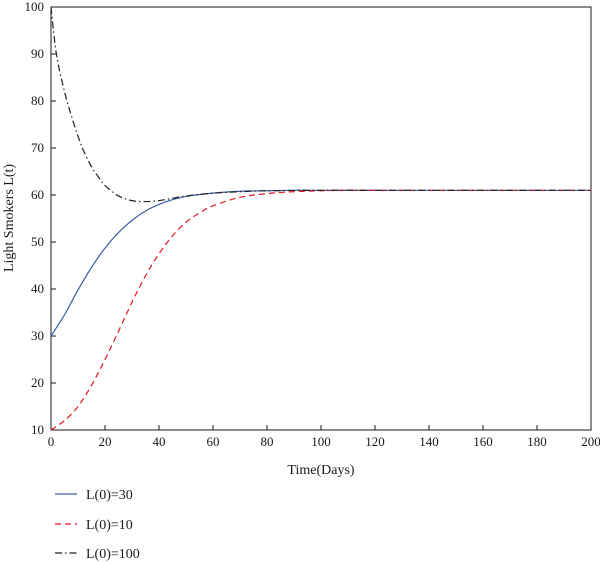 This screenshot has width=600, height=562. Describe the element at coordinates (590, 441) in the screenshot. I see `x-tick-label: 200` at that location.